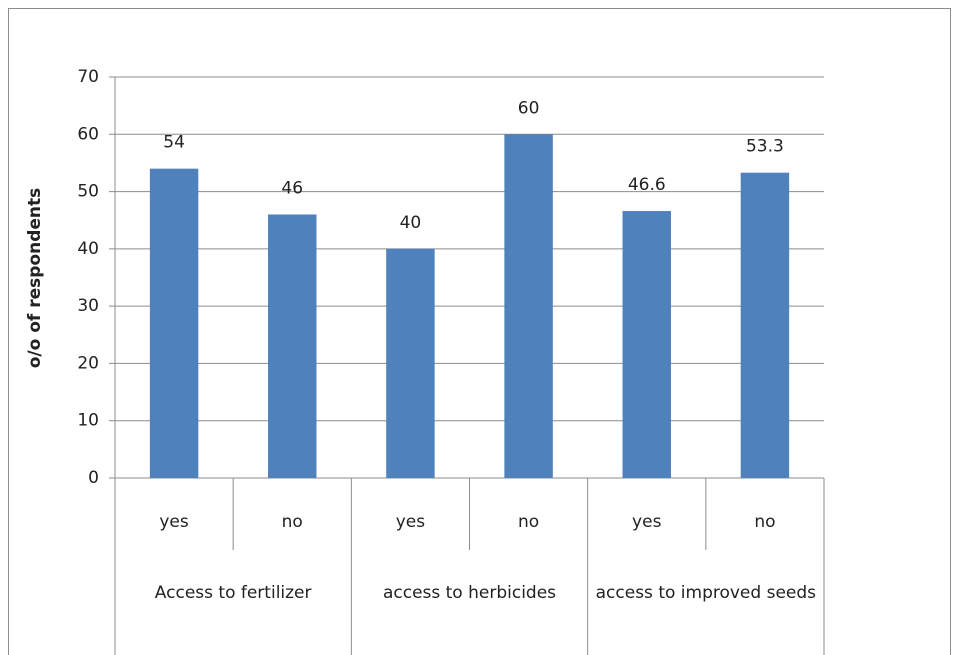  I want to click on group-label: access to herbicides, so click(469, 593).